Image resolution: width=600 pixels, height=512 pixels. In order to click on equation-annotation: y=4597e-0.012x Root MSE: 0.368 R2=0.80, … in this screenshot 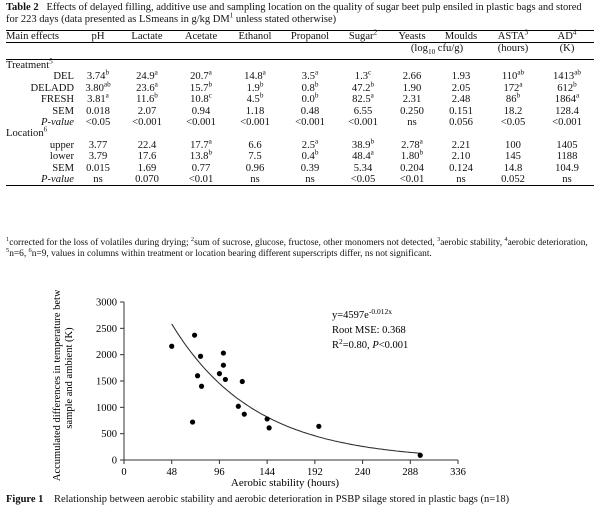, I will do `click(370, 329)`.